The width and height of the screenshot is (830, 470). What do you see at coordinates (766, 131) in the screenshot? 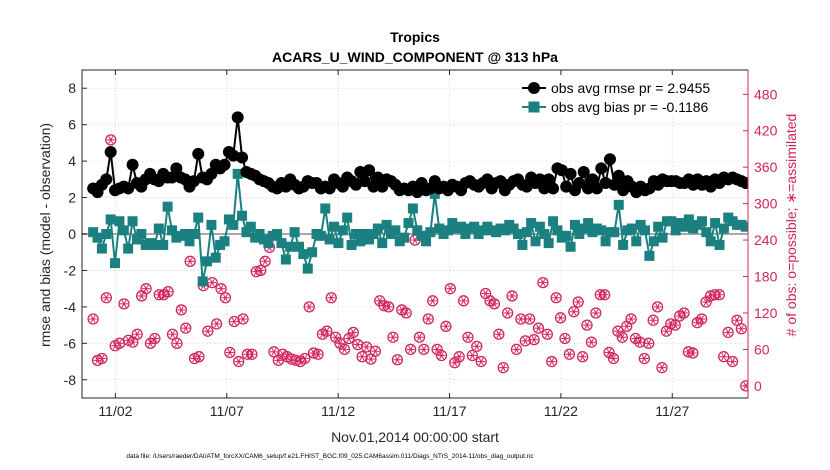
I see `y-tick-label-right: 420` at bounding box center [766, 131].